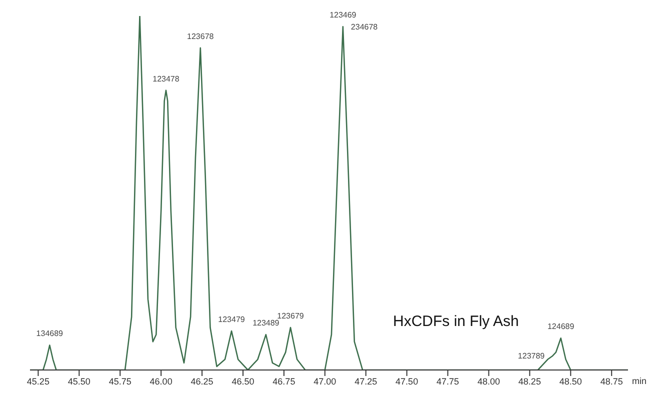 The height and width of the screenshot is (404, 662). Describe the element at coordinates (343, 15) in the screenshot. I see `annotation: 123469` at that location.